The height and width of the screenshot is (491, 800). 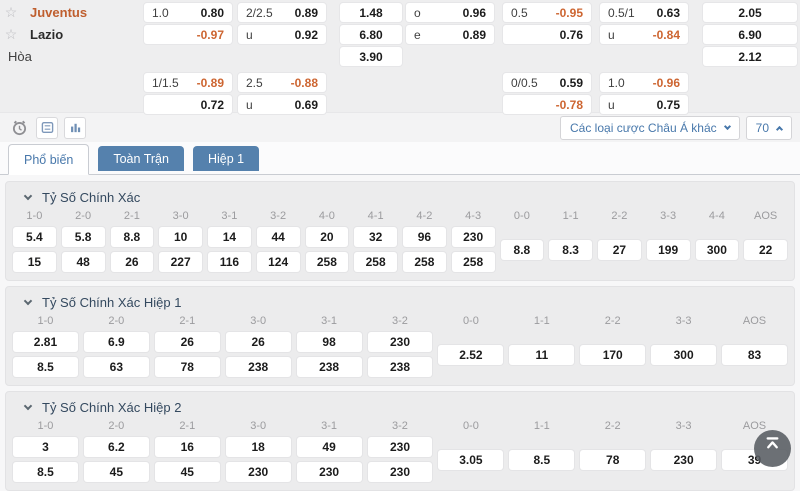 What do you see at coordinates (750, 34) in the screenshot?
I see `odds-cell: 6.90` at bounding box center [750, 34].